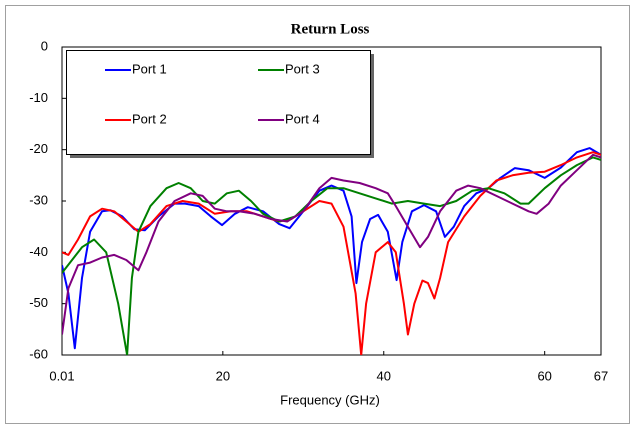  I want to click on y-tick-label: -10, so click(38, 97).